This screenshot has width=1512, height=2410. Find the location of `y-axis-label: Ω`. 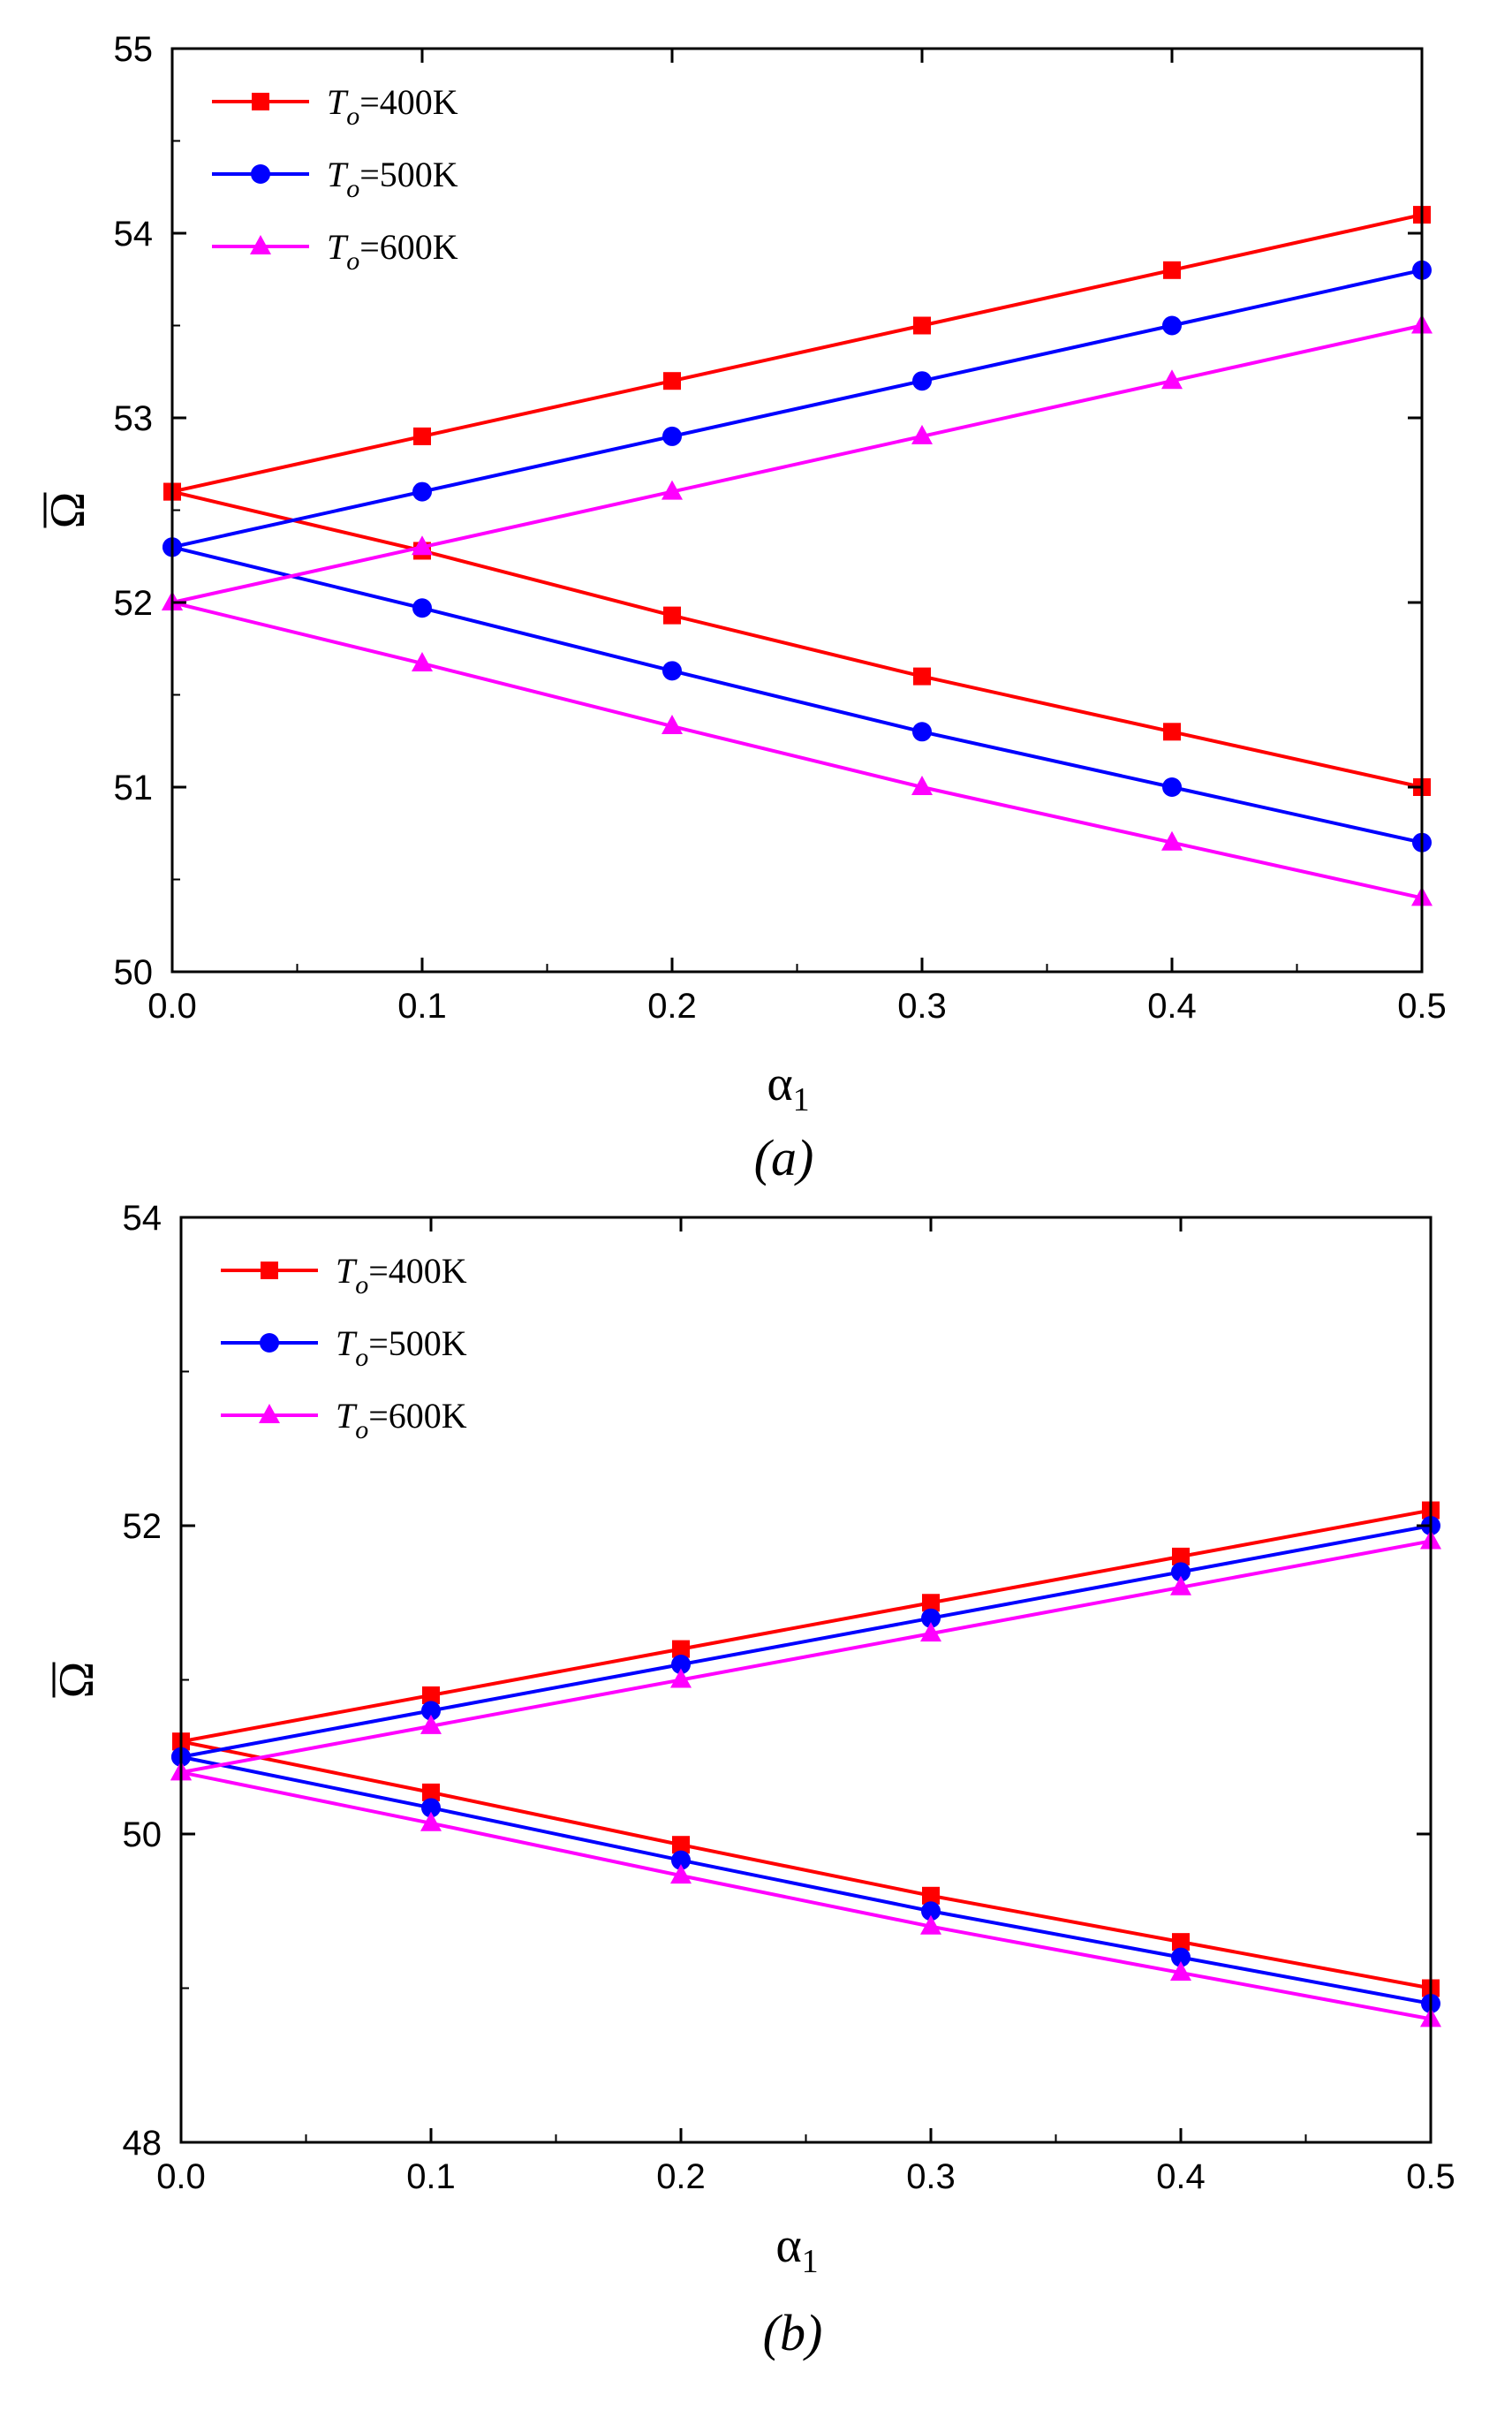

y-axis-label: Ω is located at coordinates (68, 510).